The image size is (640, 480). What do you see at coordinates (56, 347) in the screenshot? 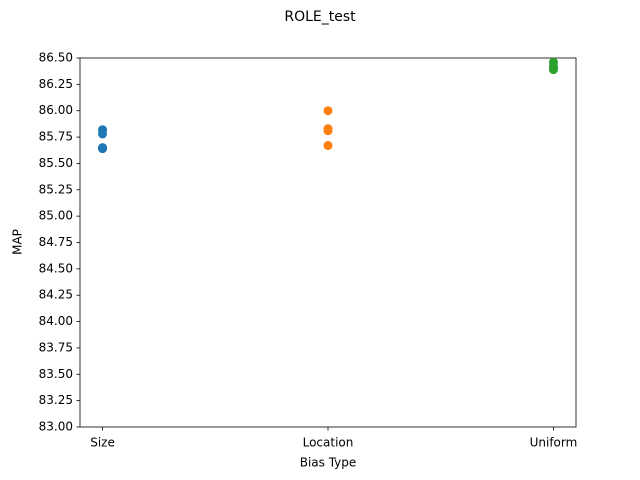
I see `y-tick-label: 83.75` at bounding box center [56, 347].